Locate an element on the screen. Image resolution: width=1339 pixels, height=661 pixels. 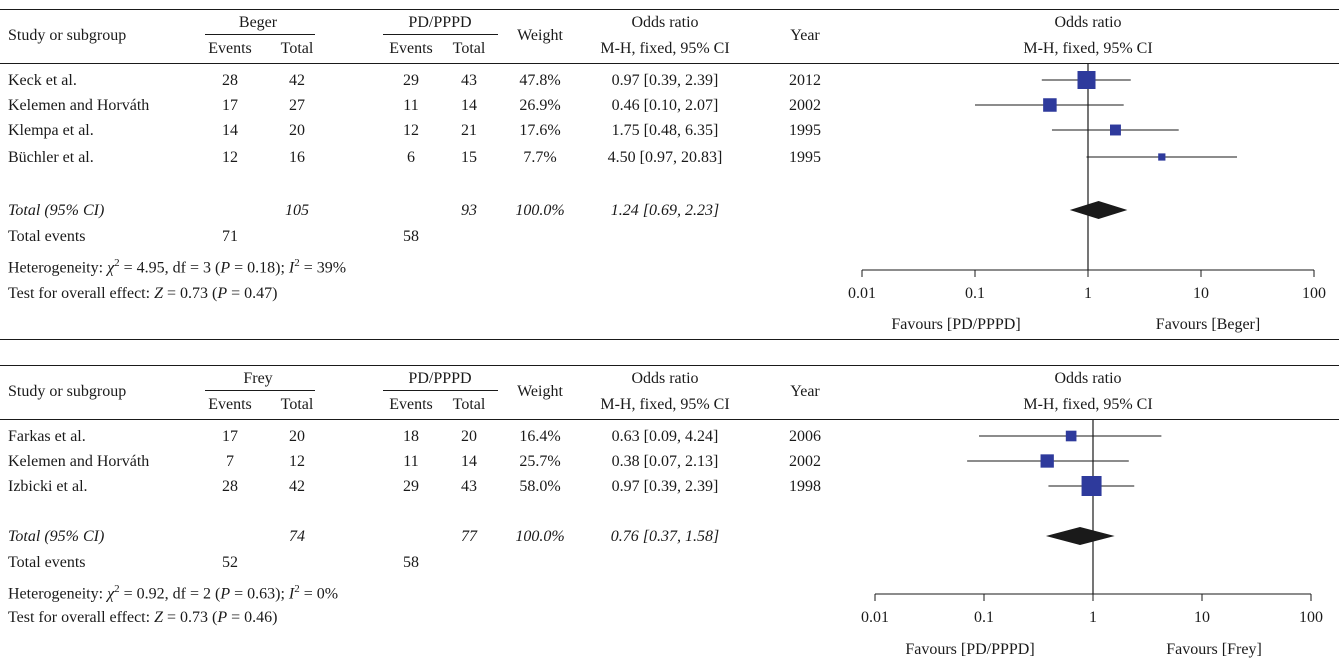
study-name: Klempa et al. is located at coordinates (51, 130).